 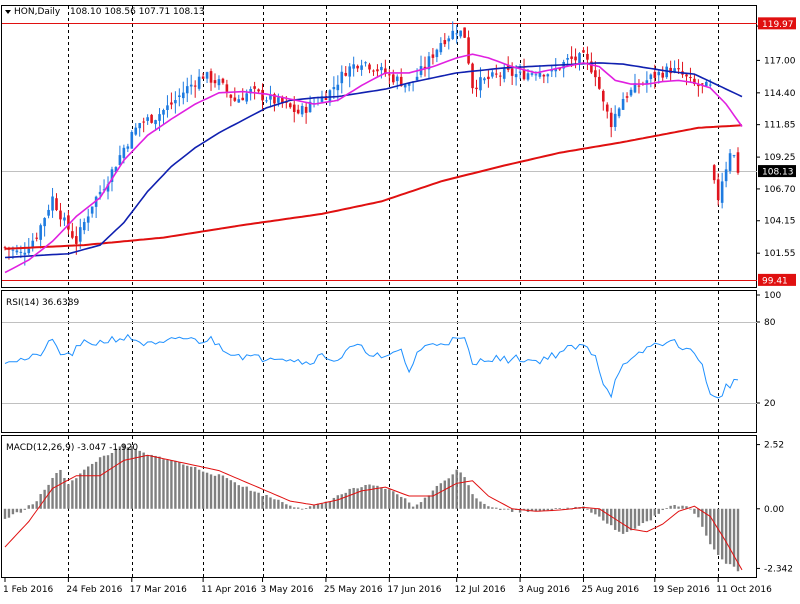 I want to click on rsi-panel, so click(x=379, y=363).